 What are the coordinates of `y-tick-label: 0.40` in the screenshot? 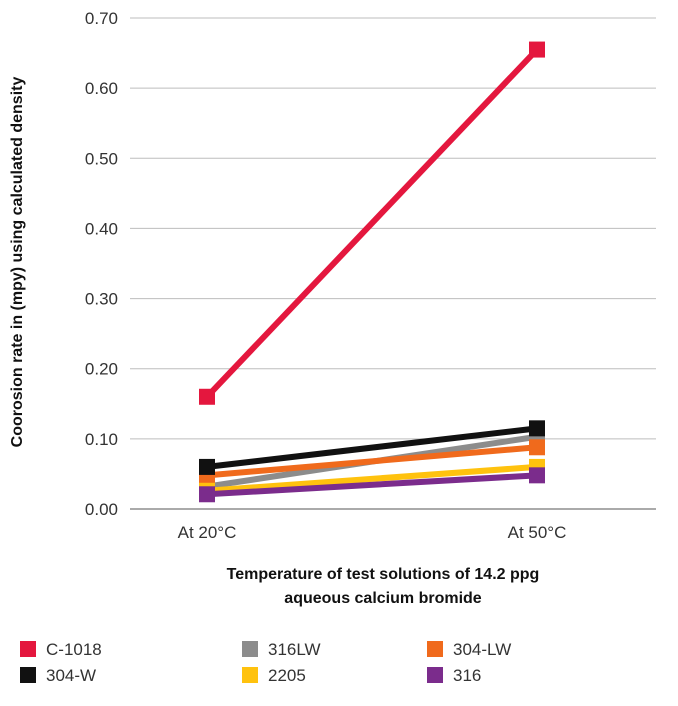 It's located at (101, 228).